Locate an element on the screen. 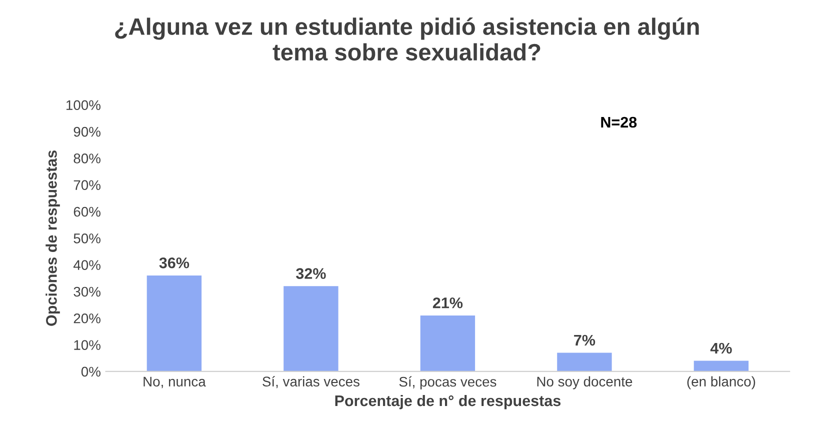 The height and width of the screenshot is (437, 814). x-tick-label: Sí, pocas veces is located at coordinates (447, 383).